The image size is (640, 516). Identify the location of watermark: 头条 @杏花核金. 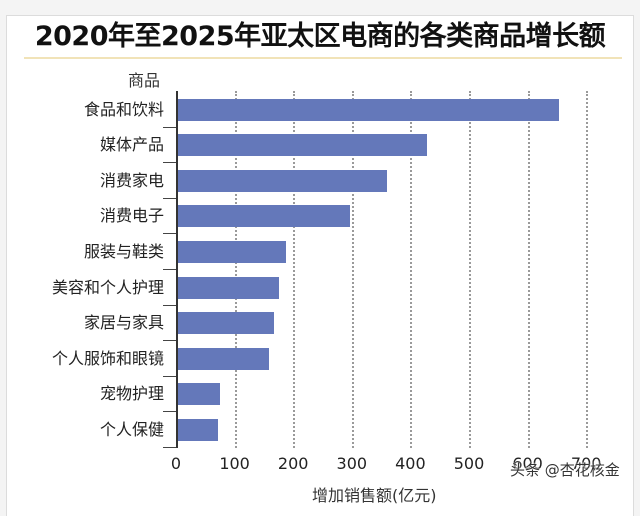
(565, 470).